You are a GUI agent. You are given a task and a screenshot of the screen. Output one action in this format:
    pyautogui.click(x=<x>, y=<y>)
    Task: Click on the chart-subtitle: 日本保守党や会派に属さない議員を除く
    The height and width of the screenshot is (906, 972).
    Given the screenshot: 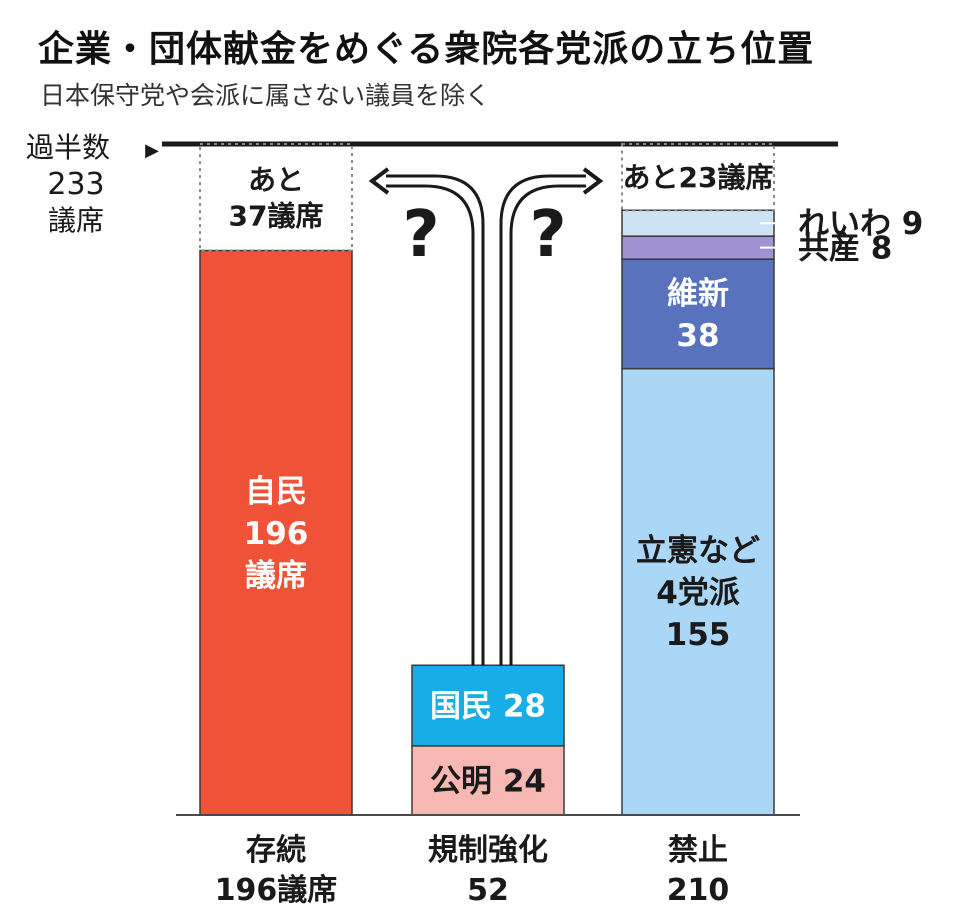 What is the action you would take?
    pyautogui.click(x=265, y=95)
    